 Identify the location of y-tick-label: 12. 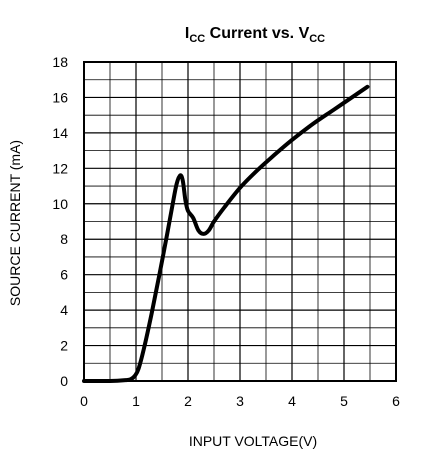
(60, 168).